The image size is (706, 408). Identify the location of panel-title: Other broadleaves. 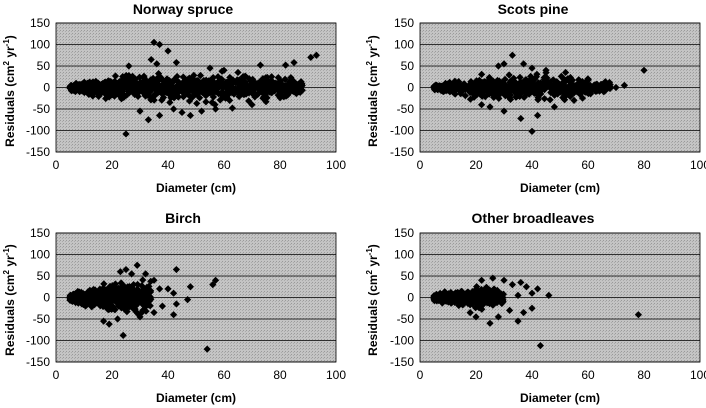
(533, 218).